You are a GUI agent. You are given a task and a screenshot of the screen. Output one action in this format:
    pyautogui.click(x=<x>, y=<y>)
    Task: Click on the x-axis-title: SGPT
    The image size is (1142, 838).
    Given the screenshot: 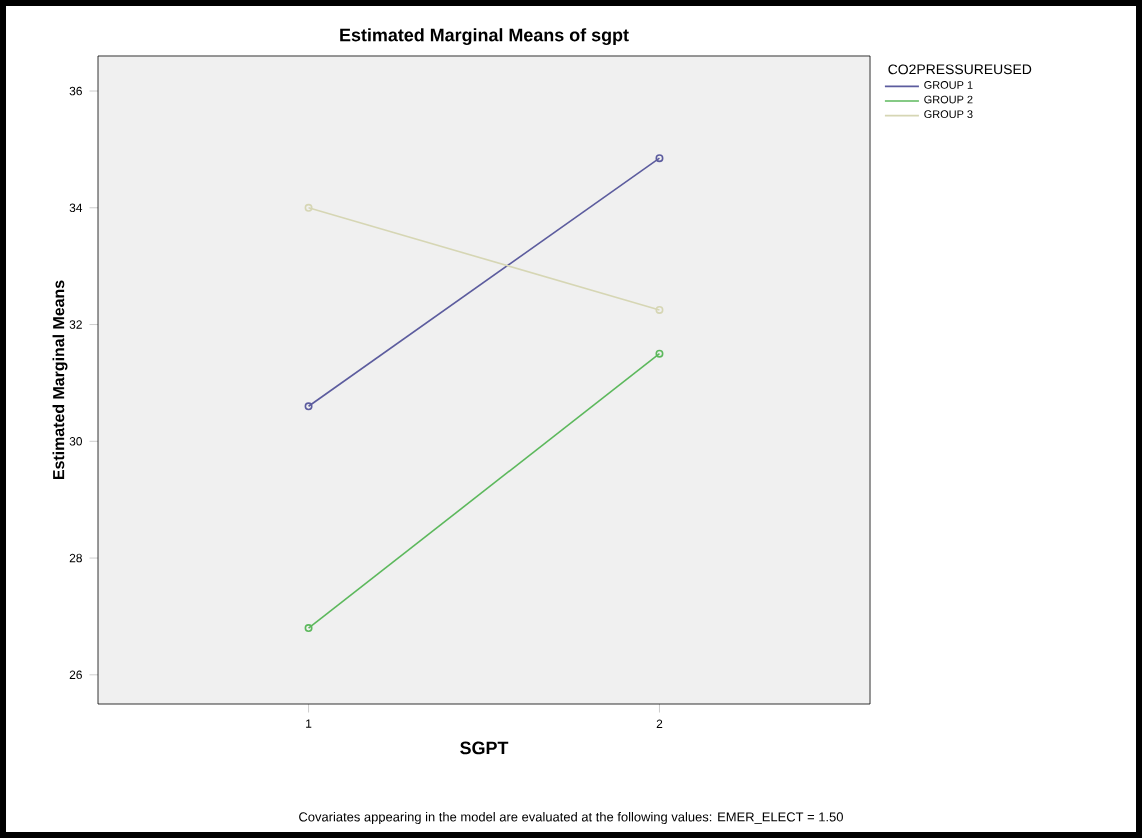 What is the action you would take?
    pyautogui.click(x=484, y=748)
    